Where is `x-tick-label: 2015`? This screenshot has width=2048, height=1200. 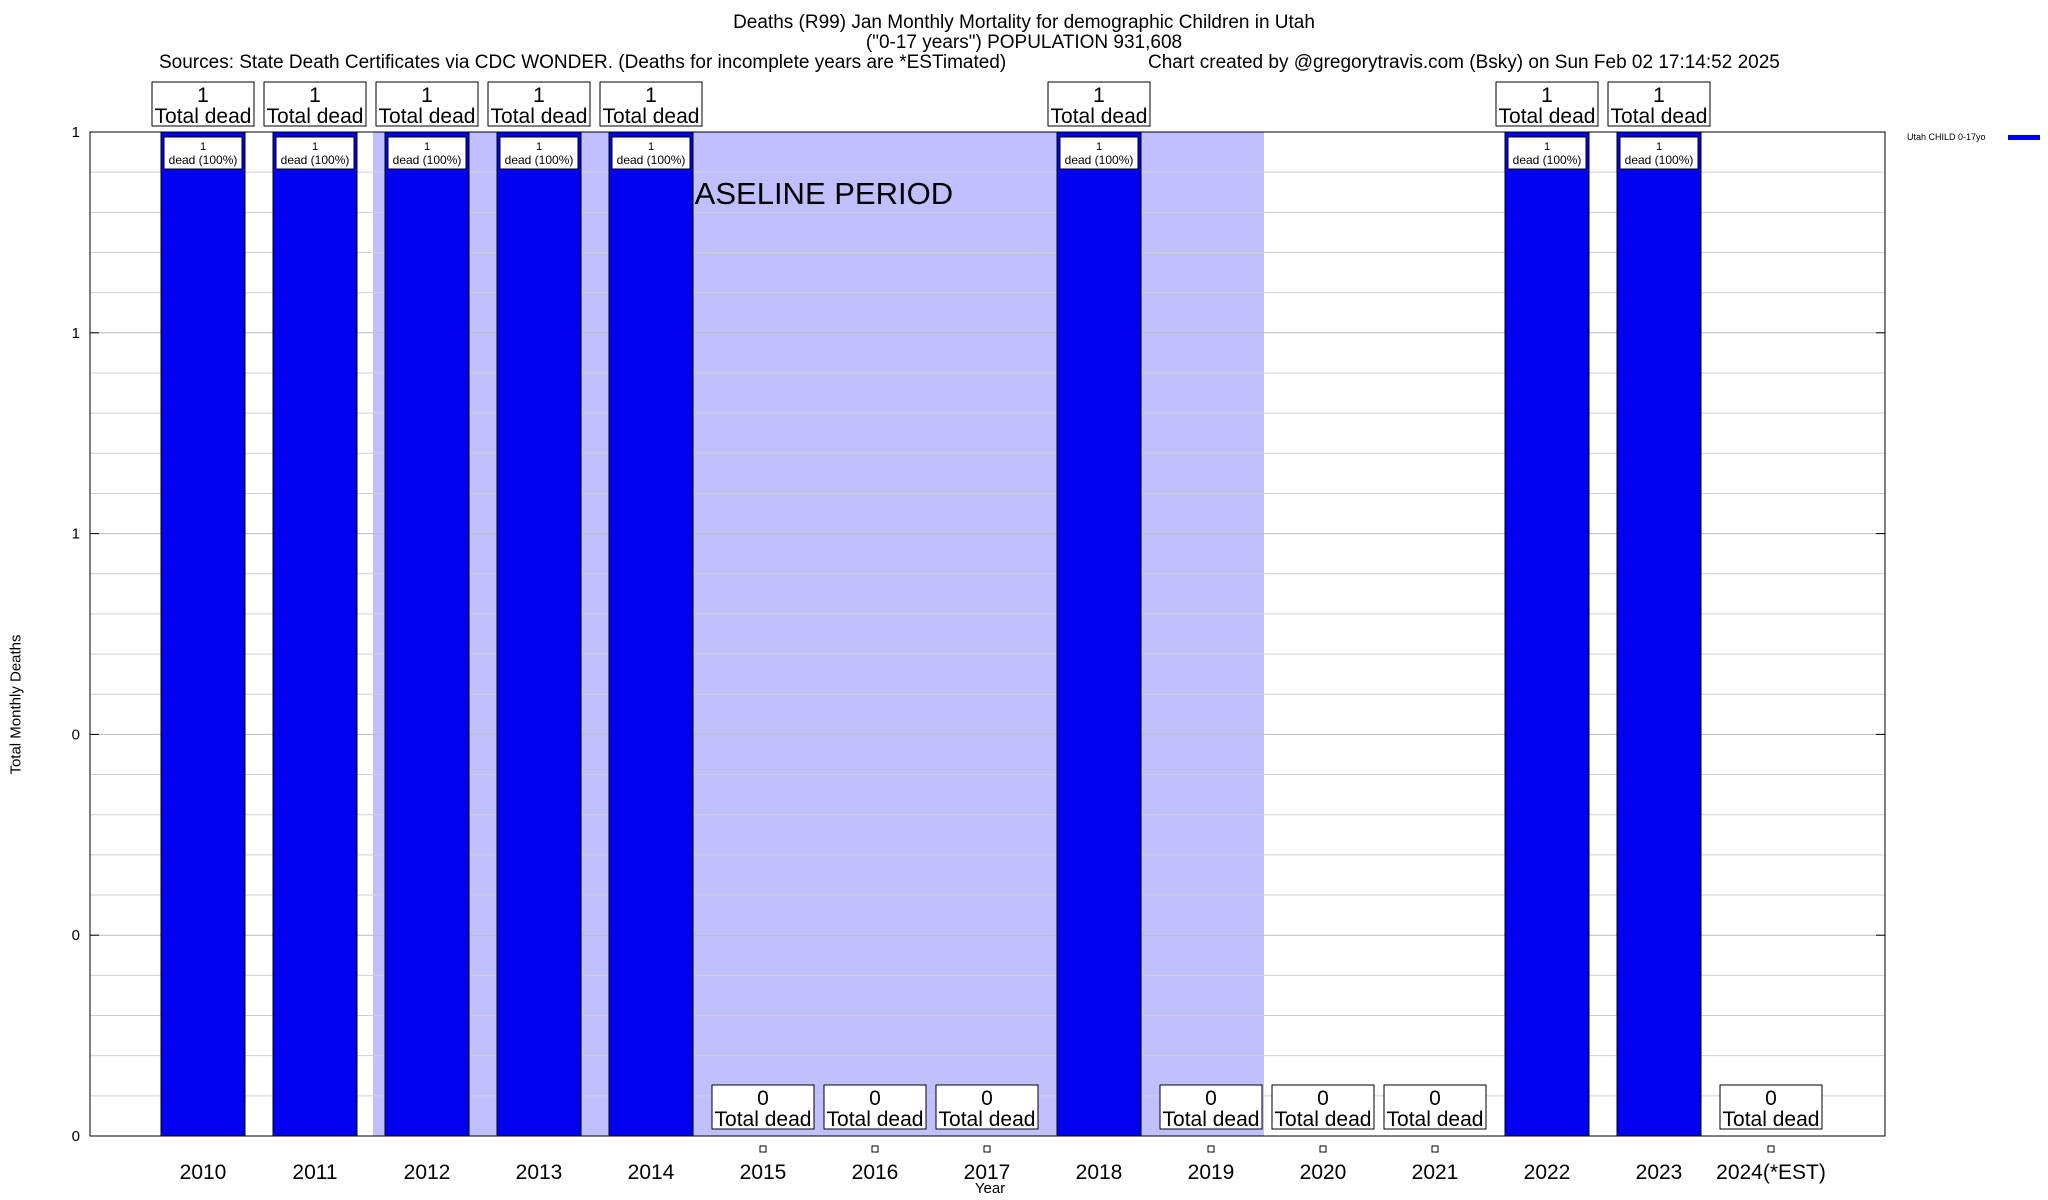 x-tick-label: 2015 is located at coordinates (763, 1172).